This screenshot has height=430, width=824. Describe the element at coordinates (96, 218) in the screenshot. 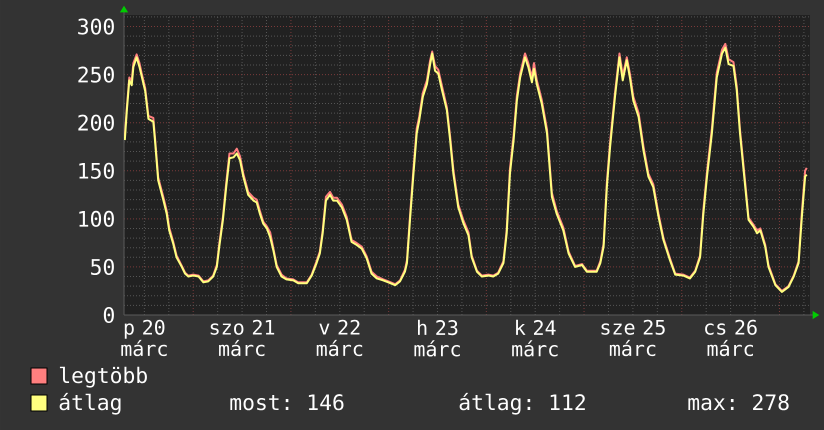

I see `y-tick-label: 100` at that location.